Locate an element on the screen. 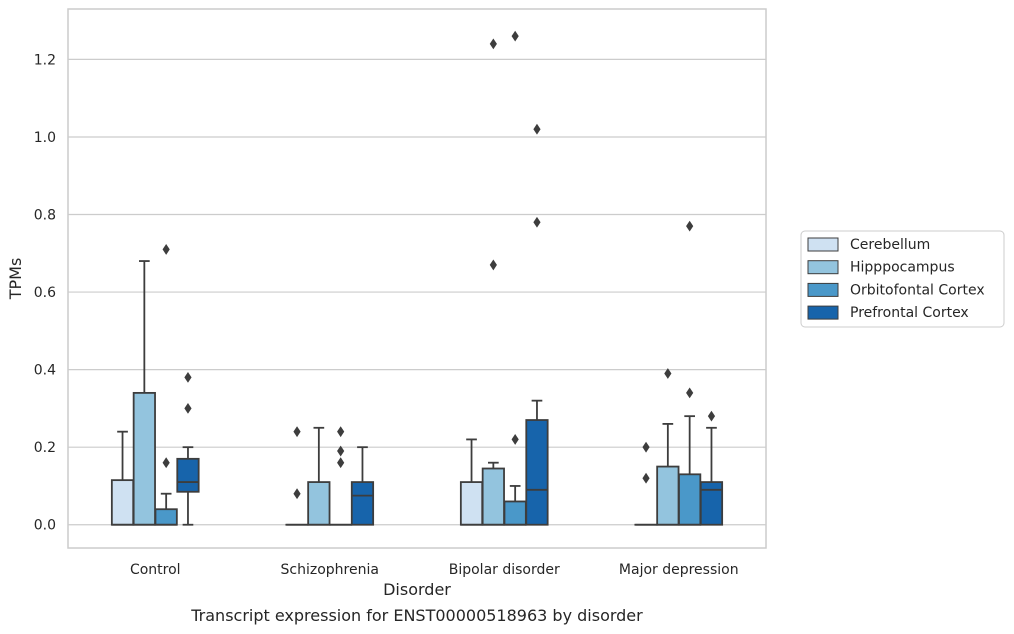 The height and width of the screenshot is (634, 1014). y-tick-label: 0.8 is located at coordinates (45, 216).